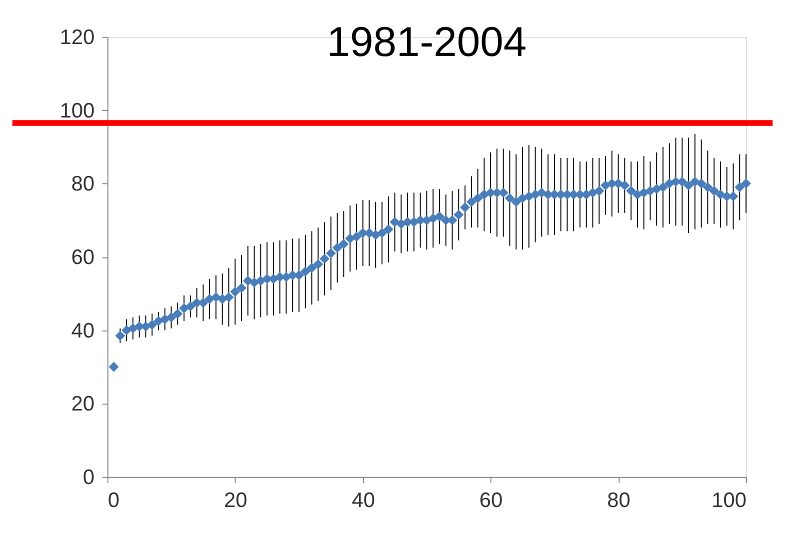 This screenshot has width=804, height=558. I want to click on y-tick-label: 120, so click(77, 37).